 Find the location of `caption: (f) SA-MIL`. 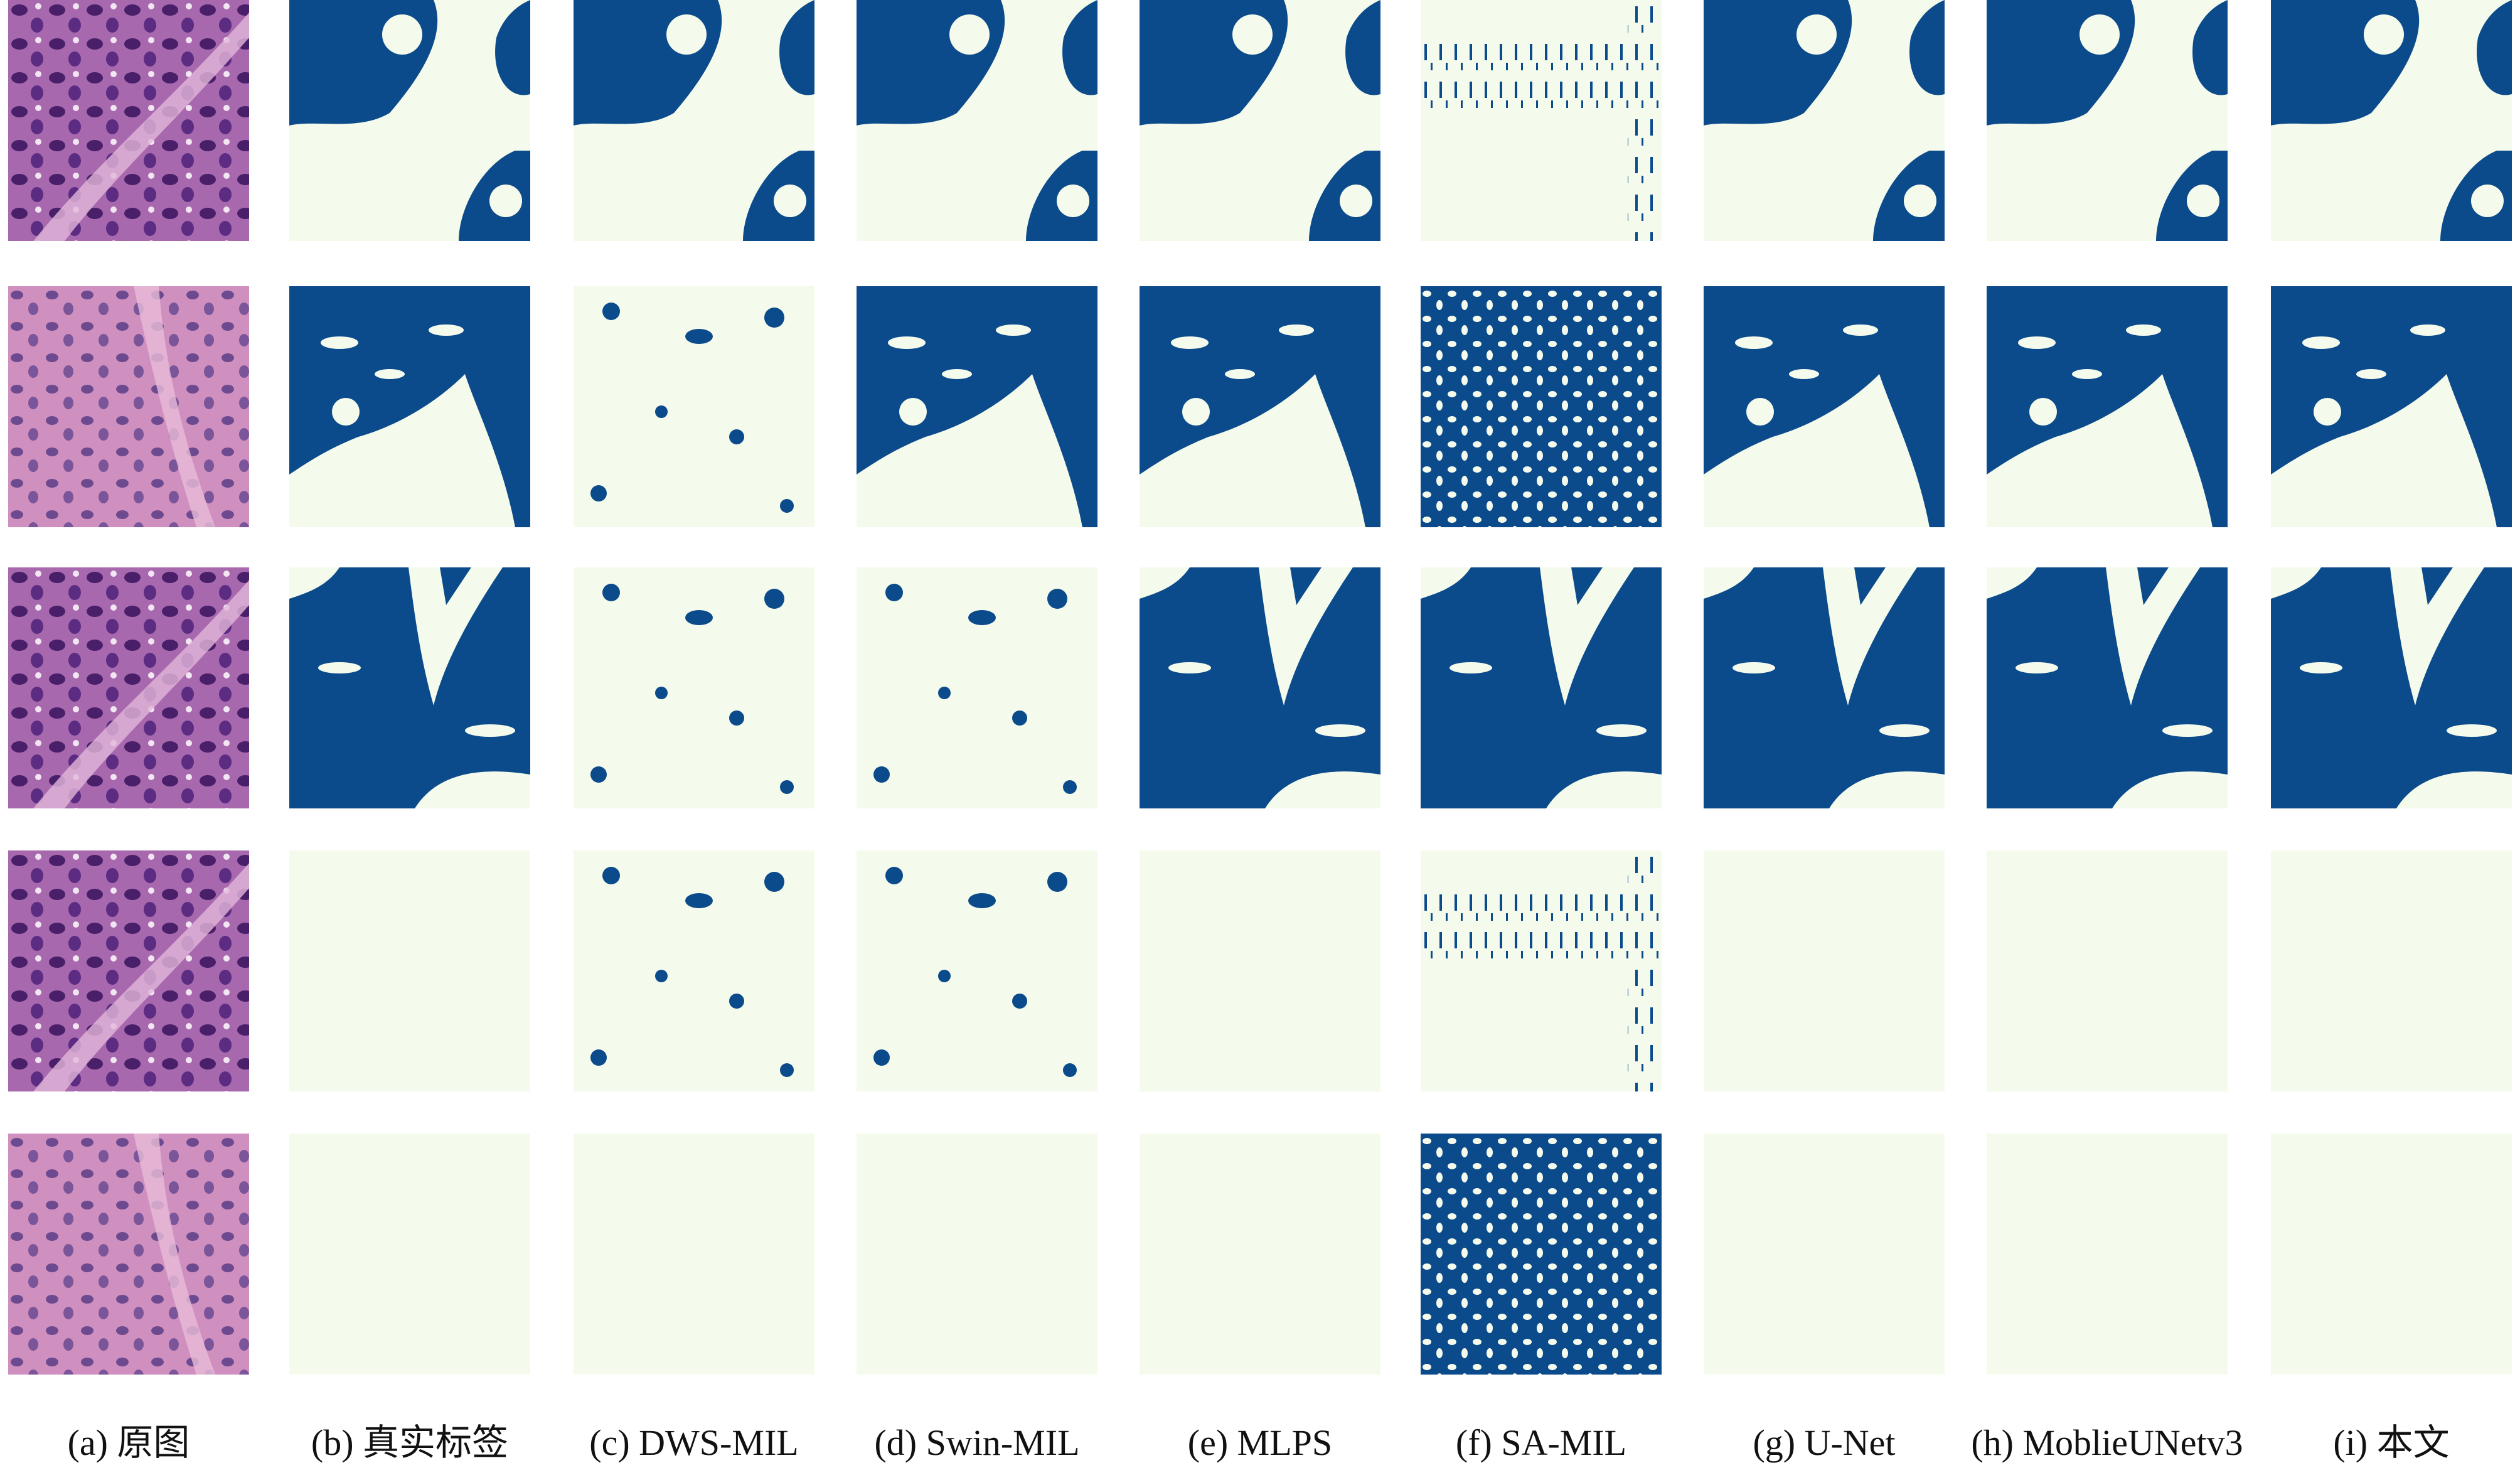

caption: (f) SA-MIL is located at coordinates (1541, 1442).